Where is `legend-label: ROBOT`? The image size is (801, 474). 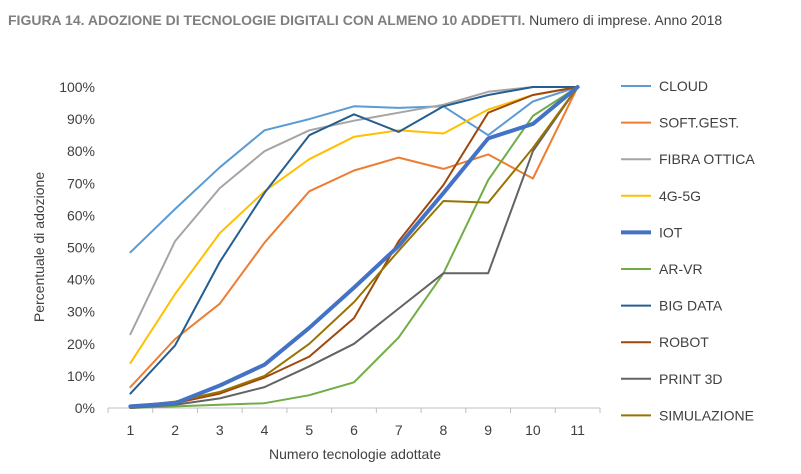 legend-label: ROBOT is located at coordinates (684, 342).